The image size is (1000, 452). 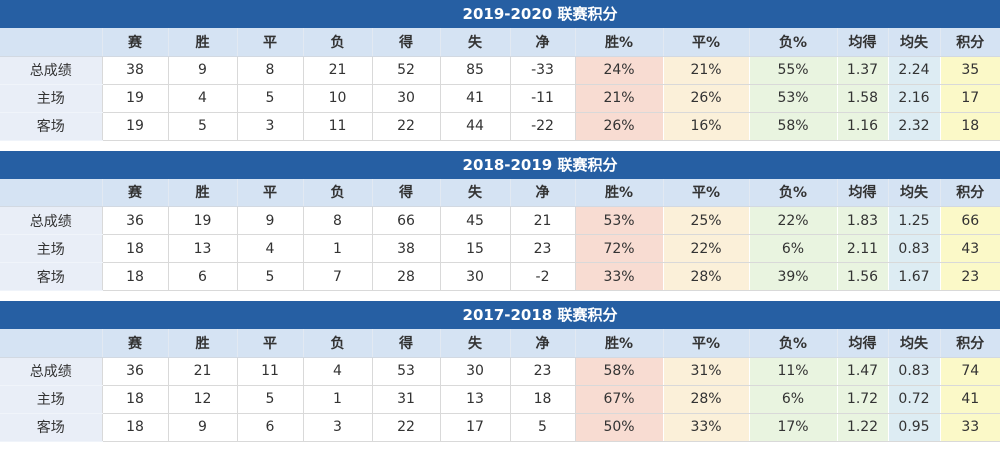 What do you see at coordinates (543, 343) in the screenshot?
I see `column-header: 净` at bounding box center [543, 343].